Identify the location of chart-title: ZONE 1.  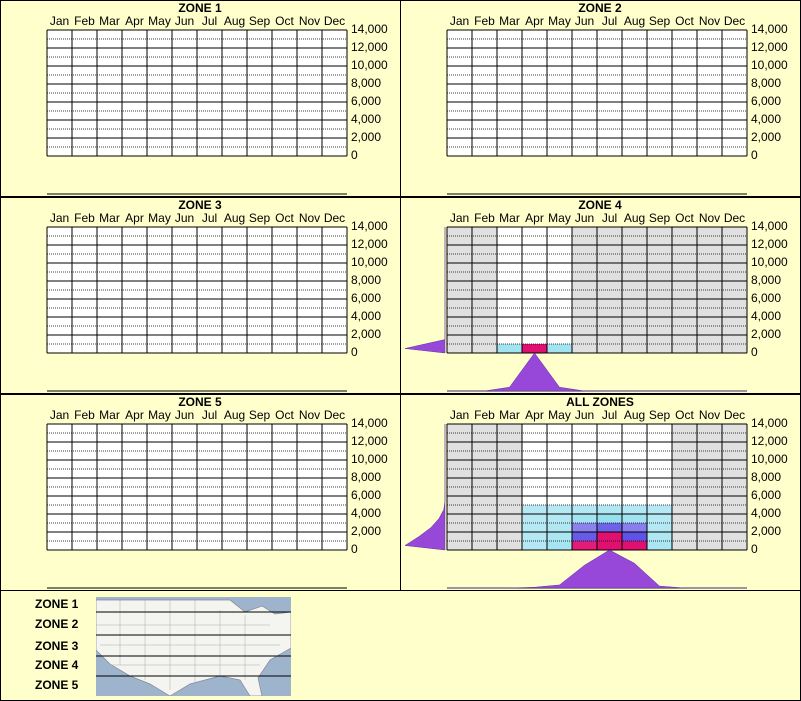
(200, 8).